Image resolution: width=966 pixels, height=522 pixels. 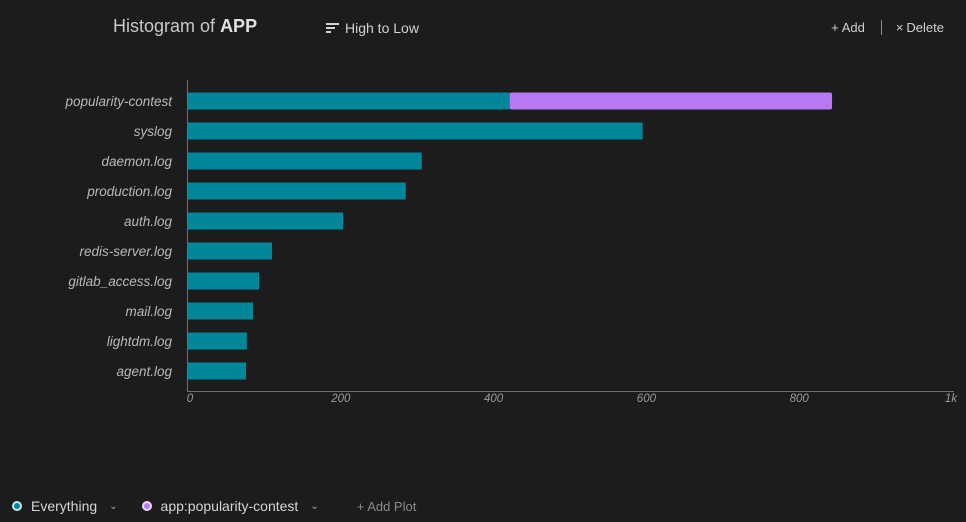 I want to click on x-tick-label: 0, so click(x=190, y=399).